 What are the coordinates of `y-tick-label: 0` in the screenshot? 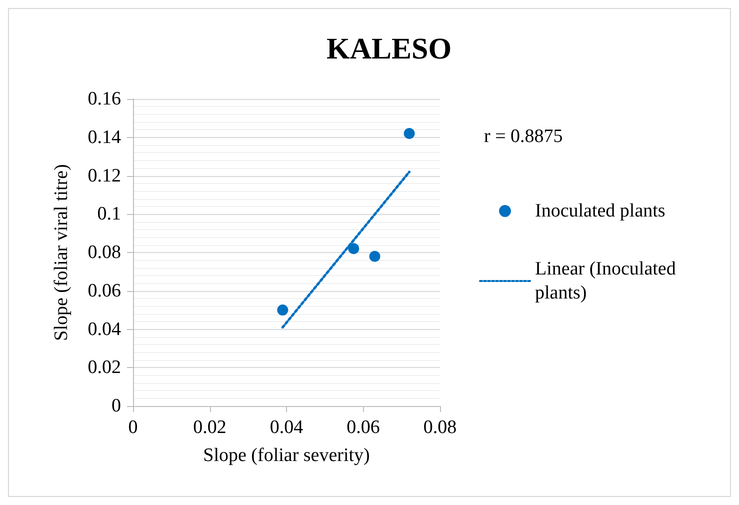 It's located at (116, 406).